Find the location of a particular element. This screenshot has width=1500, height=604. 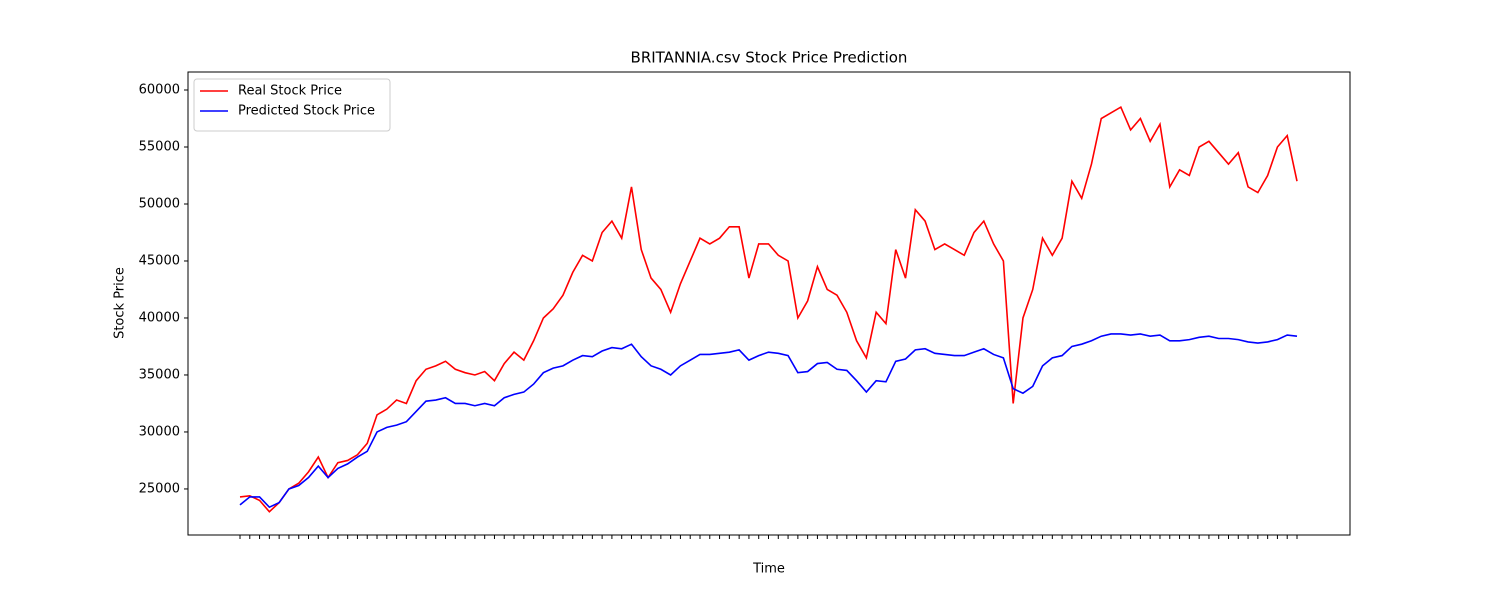

y-tick-label: 35000 is located at coordinates (159, 374).